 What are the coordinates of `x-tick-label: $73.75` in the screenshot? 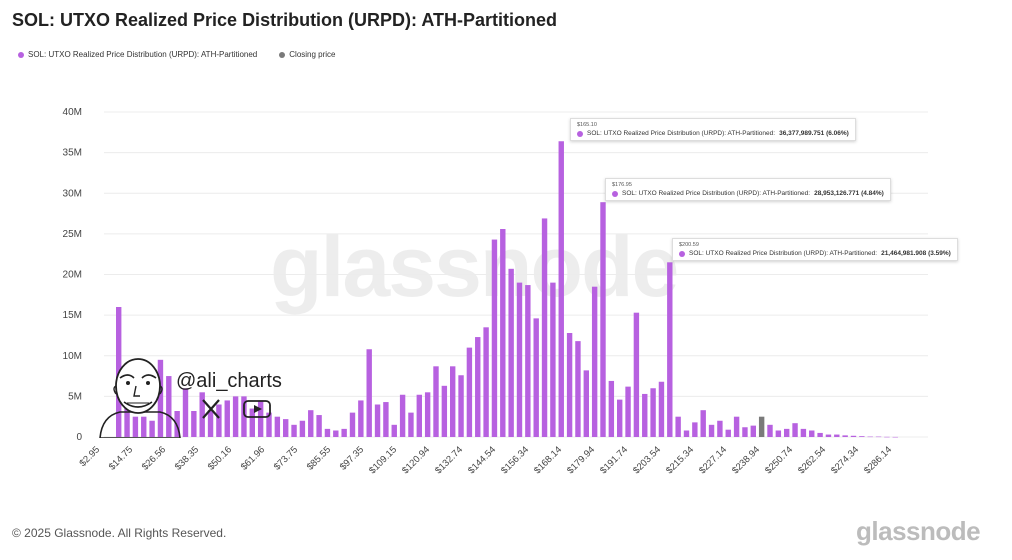 It's located at (286, 458).